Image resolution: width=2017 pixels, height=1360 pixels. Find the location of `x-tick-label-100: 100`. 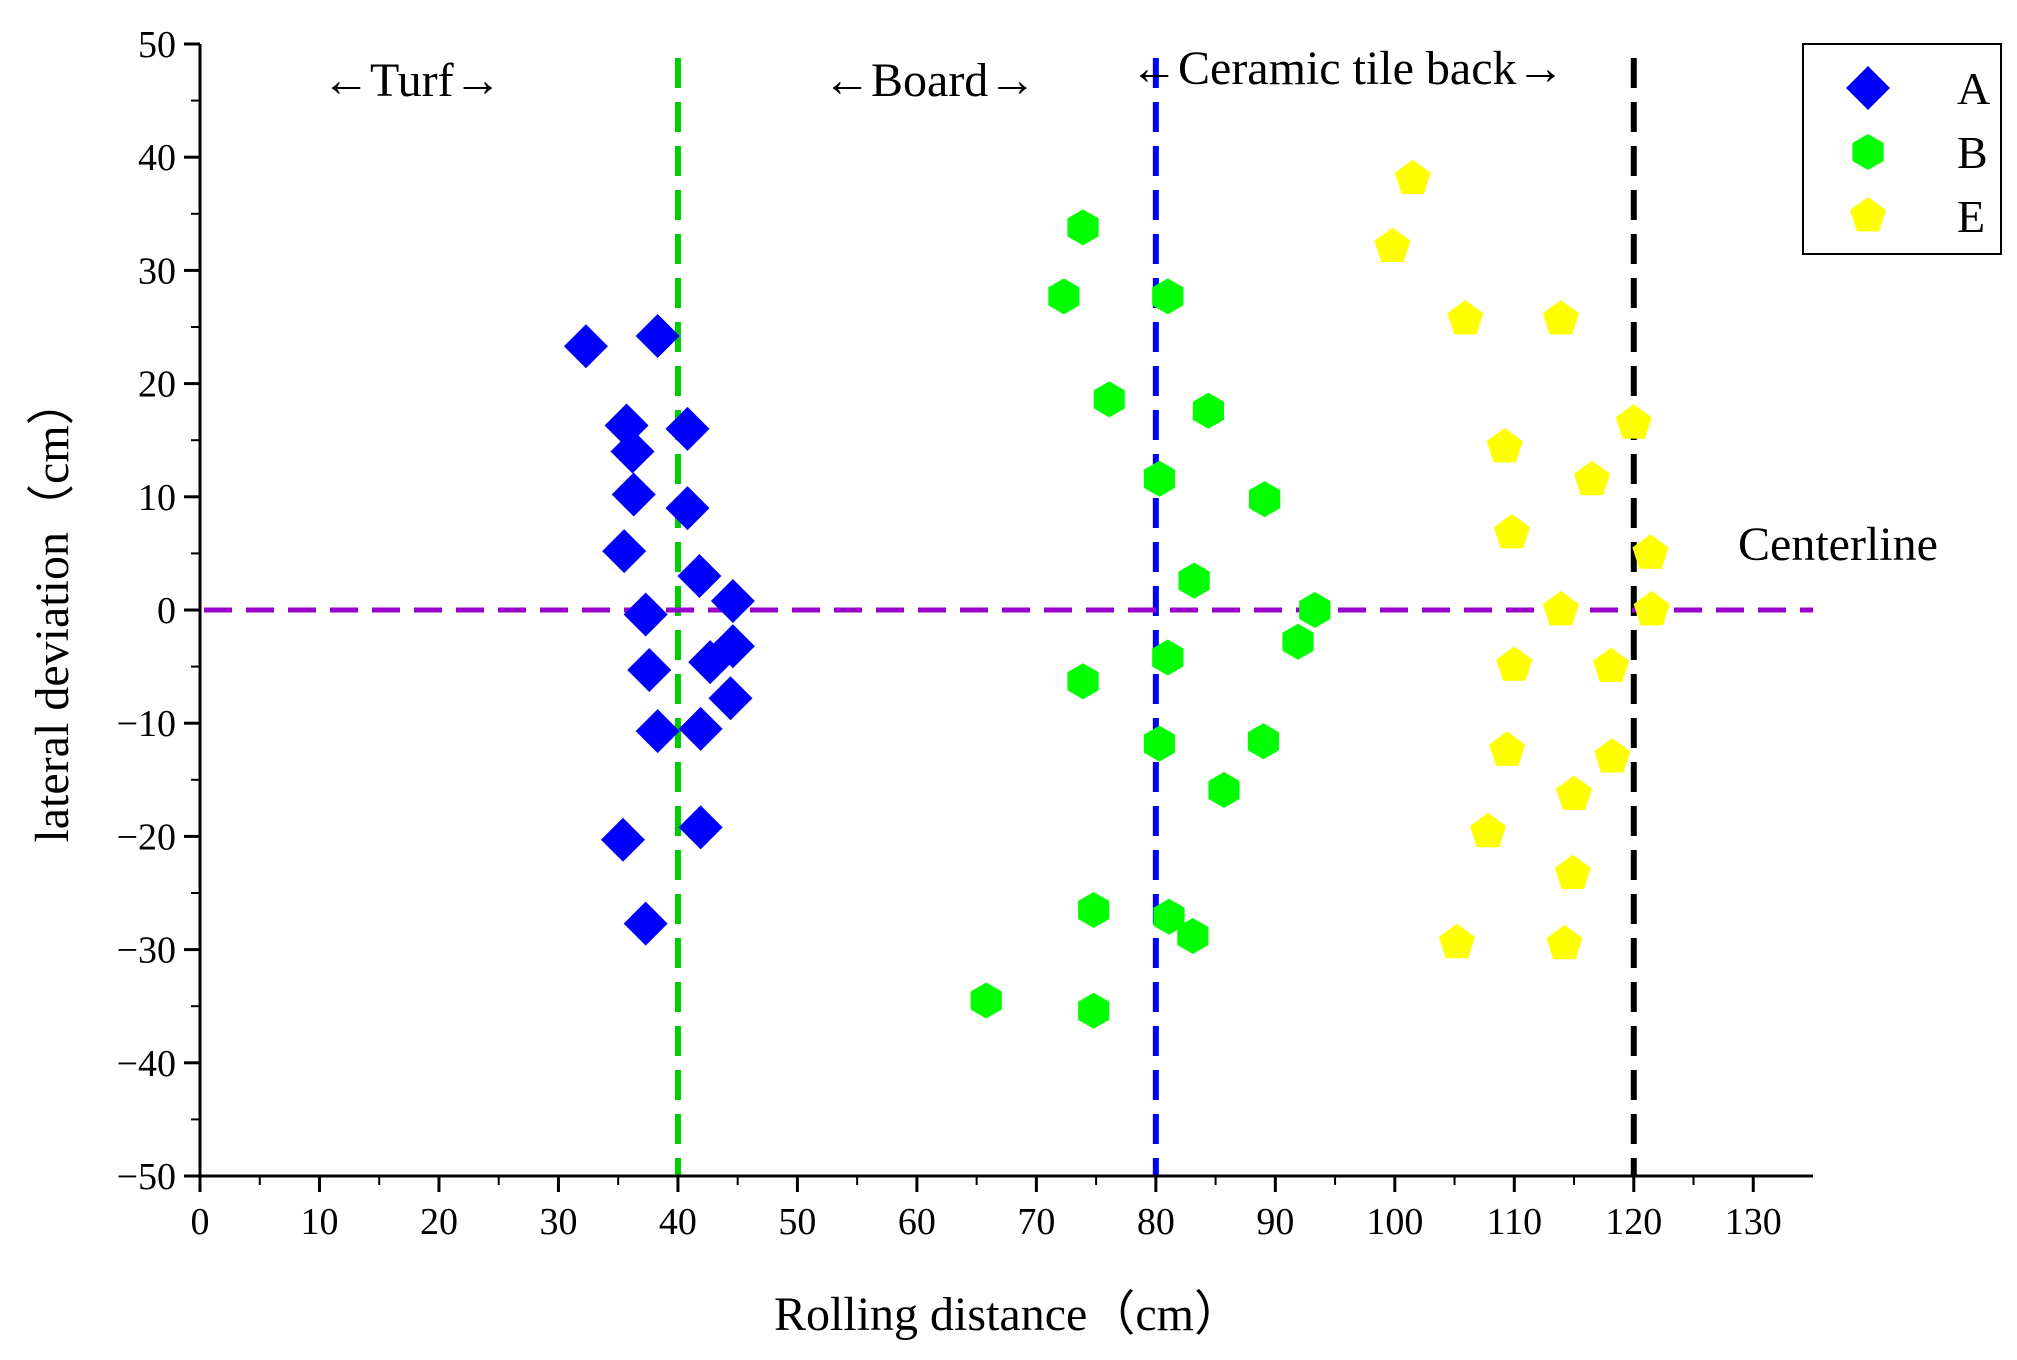

x-tick-label-100: 100 is located at coordinates (1394, 1222).